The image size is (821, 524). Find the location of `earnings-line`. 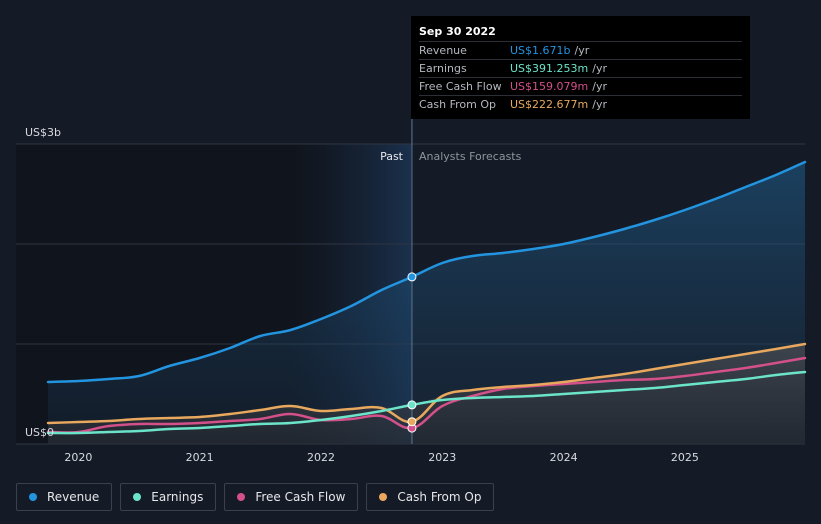

earnings-line is located at coordinates (426, 402).